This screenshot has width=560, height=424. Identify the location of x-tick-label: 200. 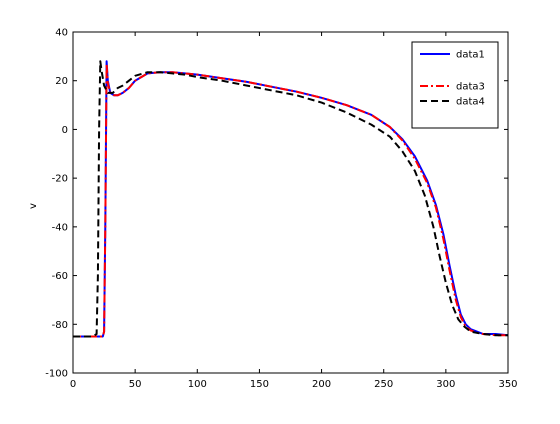
(321, 384).